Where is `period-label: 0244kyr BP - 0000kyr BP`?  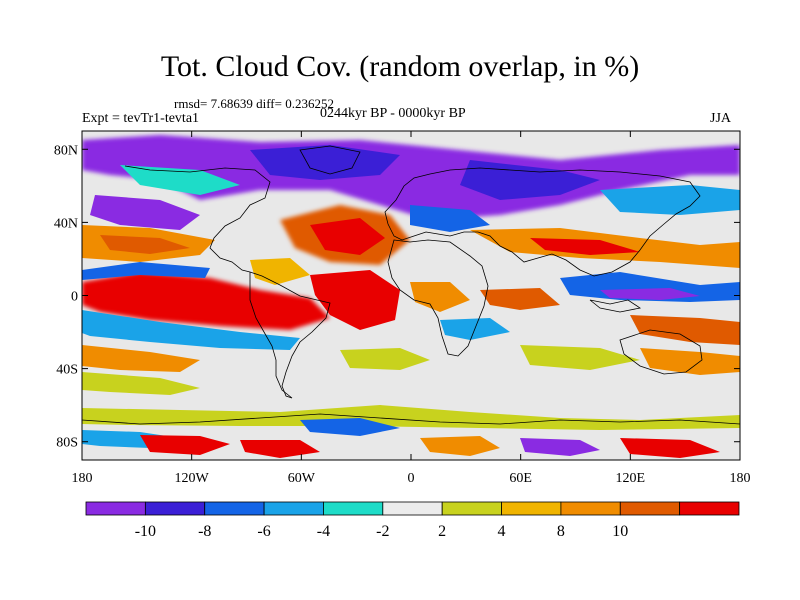 period-label: 0244kyr BP - 0000kyr BP is located at coordinates (393, 113).